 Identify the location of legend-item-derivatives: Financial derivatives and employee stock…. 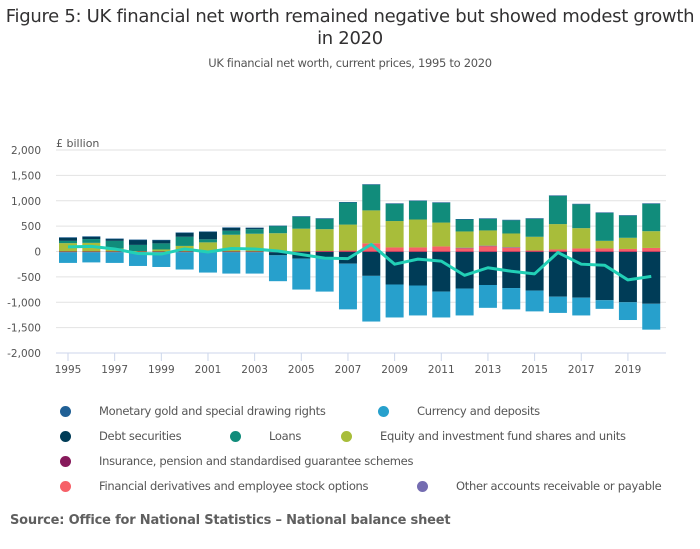
(214, 486).